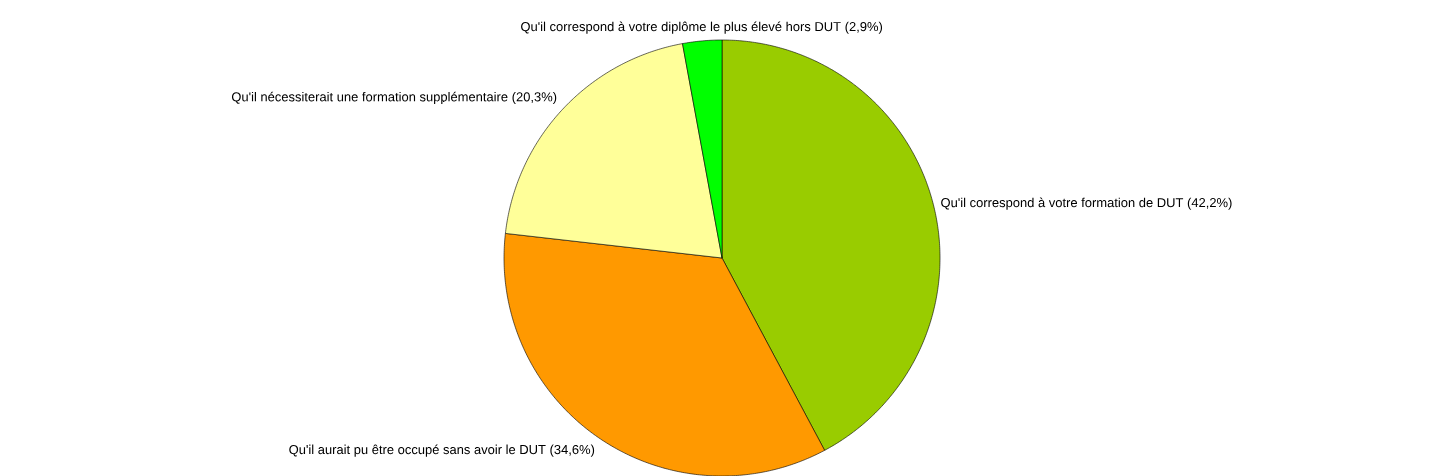 The width and height of the screenshot is (1431, 476). What do you see at coordinates (417, 450) in the screenshot?
I see `slice-label: Qu'il aurait pu être occupé sans avoir le DUT` at bounding box center [417, 450].